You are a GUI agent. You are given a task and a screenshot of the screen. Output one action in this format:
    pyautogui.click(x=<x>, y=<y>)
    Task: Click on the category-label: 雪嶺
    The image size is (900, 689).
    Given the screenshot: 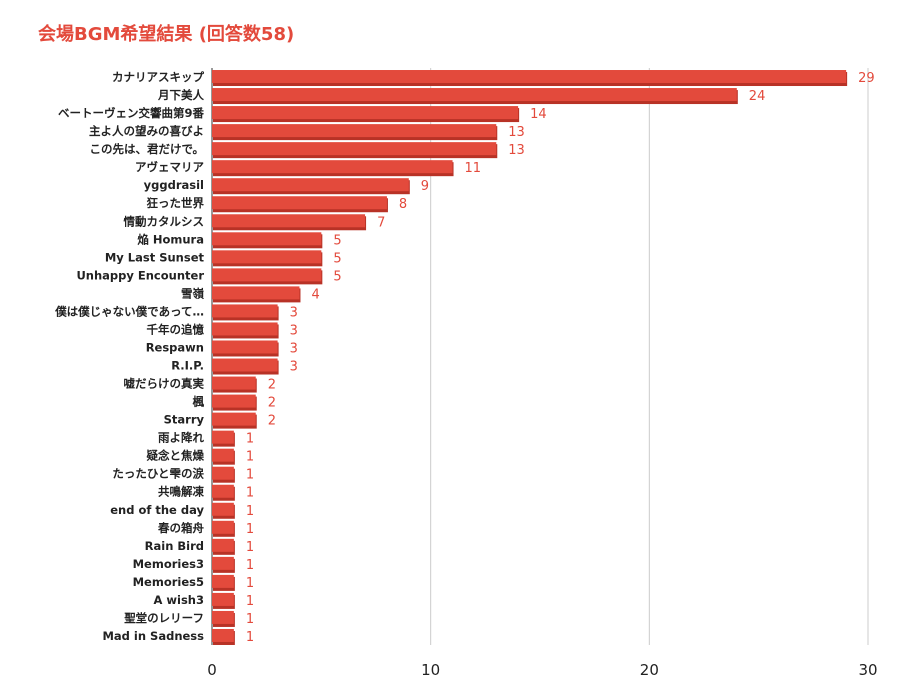 What is the action you would take?
    pyautogui.click(x=192, y=293)
    